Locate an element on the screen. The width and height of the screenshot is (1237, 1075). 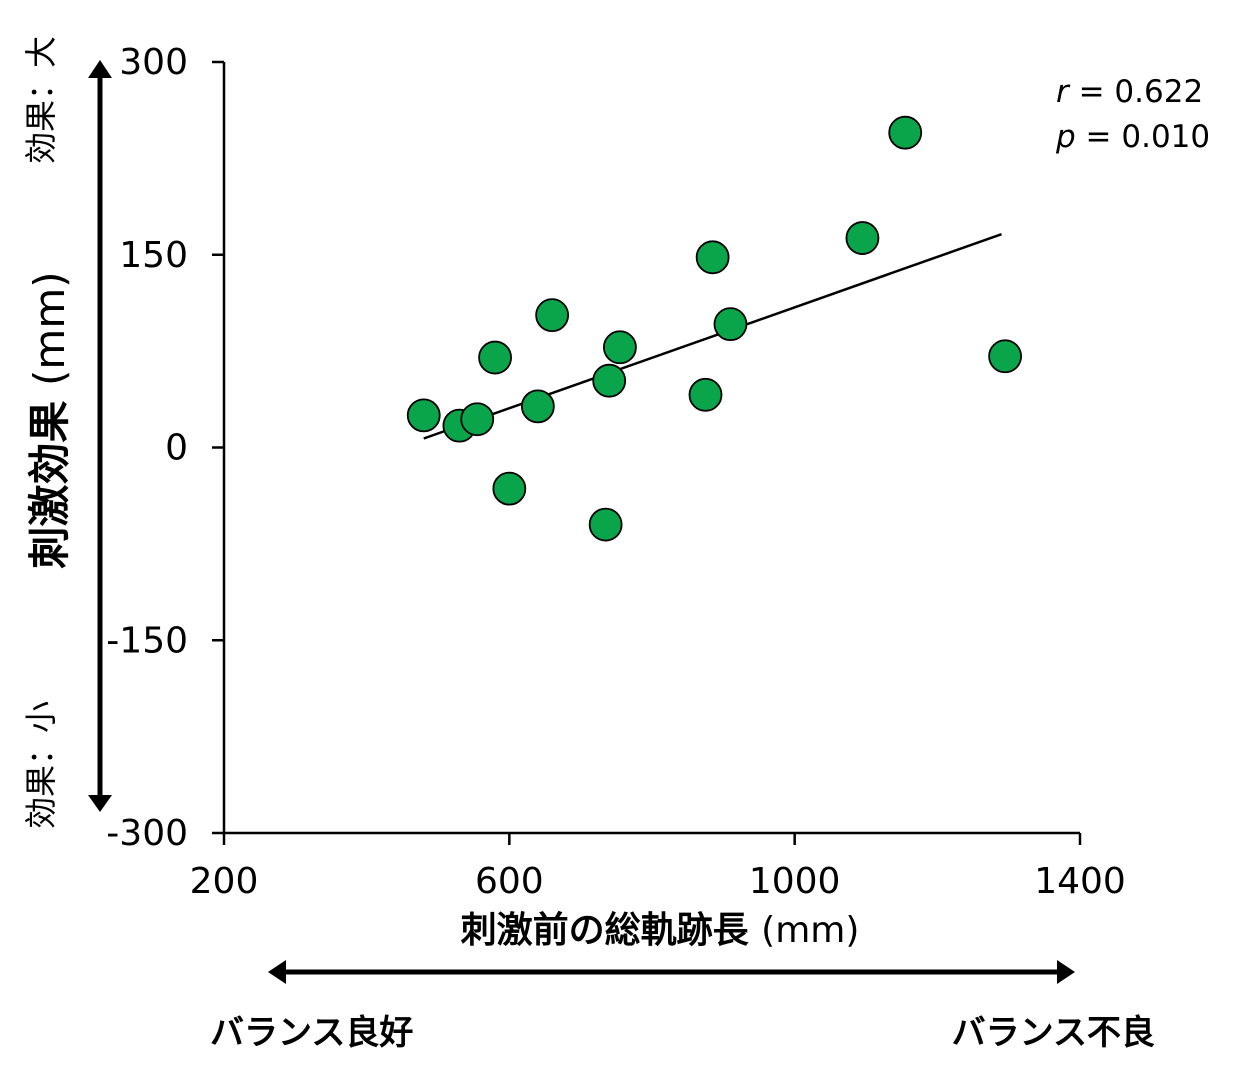
y-tick-label: -300 is located at coordinates (147, 833).